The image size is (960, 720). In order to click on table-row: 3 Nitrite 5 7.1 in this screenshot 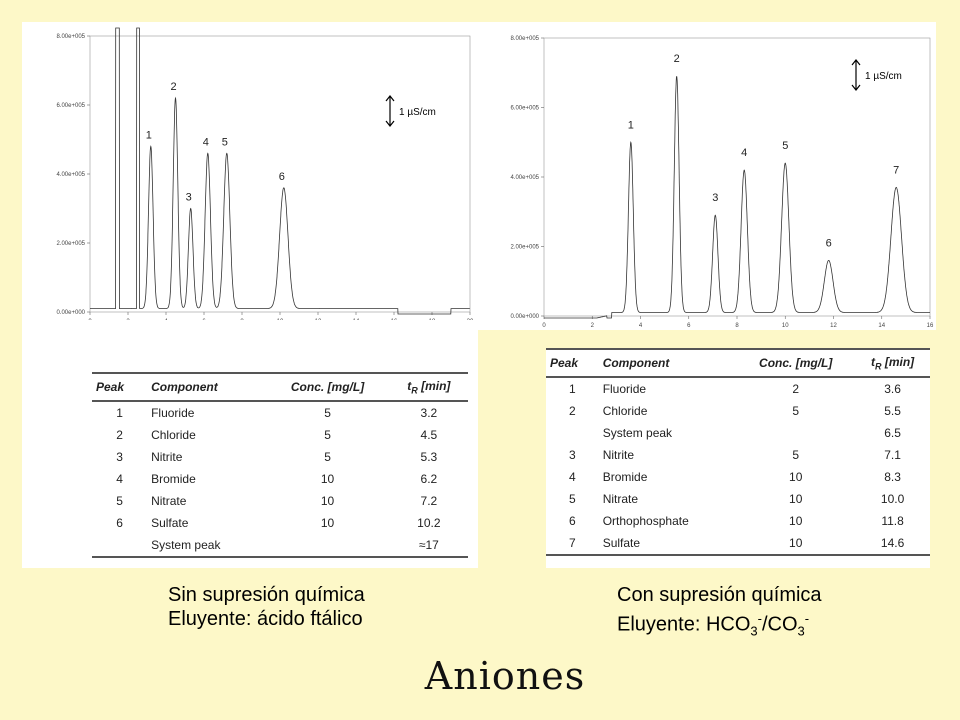, I will do `click(738, 455)`.